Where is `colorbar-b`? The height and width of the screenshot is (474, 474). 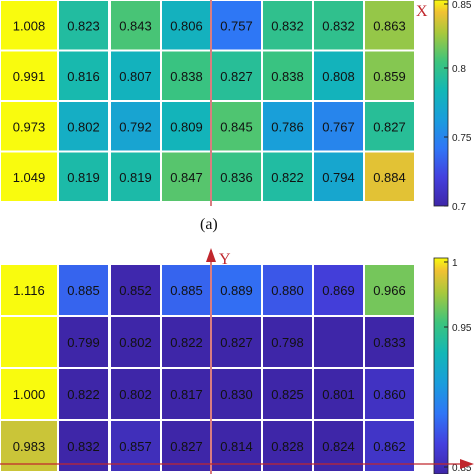
colorbar-b is located at coordinates (441, 365).